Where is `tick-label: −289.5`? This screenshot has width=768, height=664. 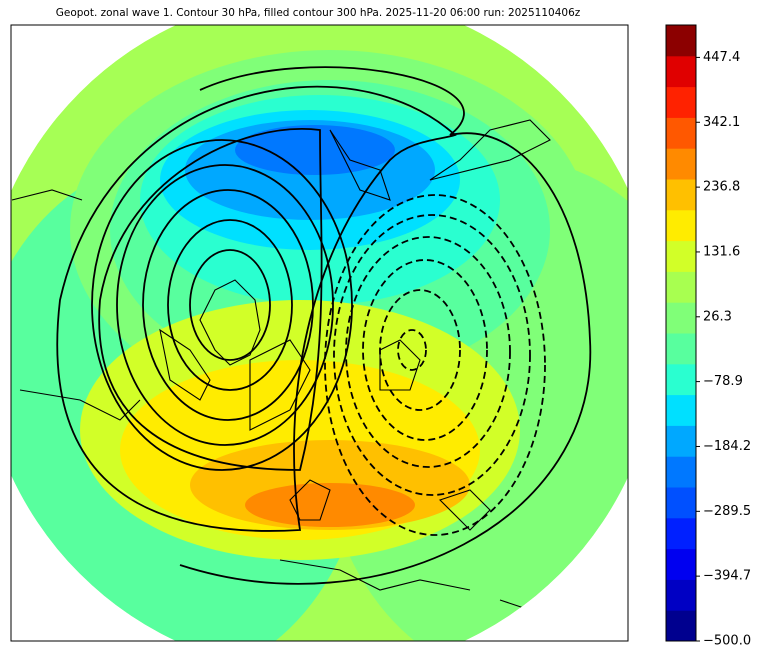
tick-label: −289.5 is located at coordinates (727, 511).